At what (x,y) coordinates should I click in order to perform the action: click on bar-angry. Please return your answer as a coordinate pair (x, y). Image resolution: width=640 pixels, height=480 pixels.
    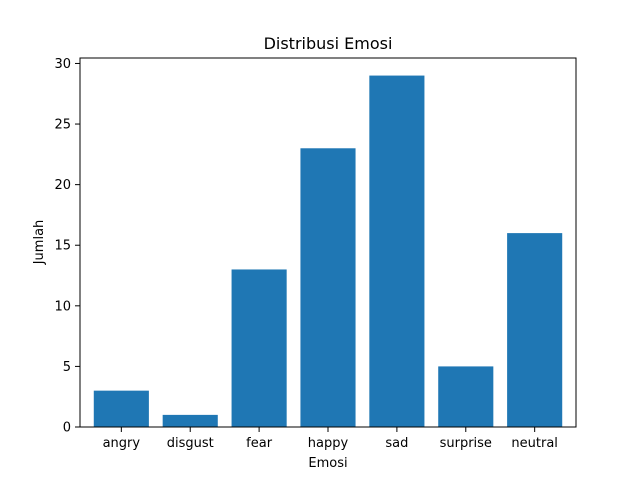
    Looking at the image, I should click on (121, 408).